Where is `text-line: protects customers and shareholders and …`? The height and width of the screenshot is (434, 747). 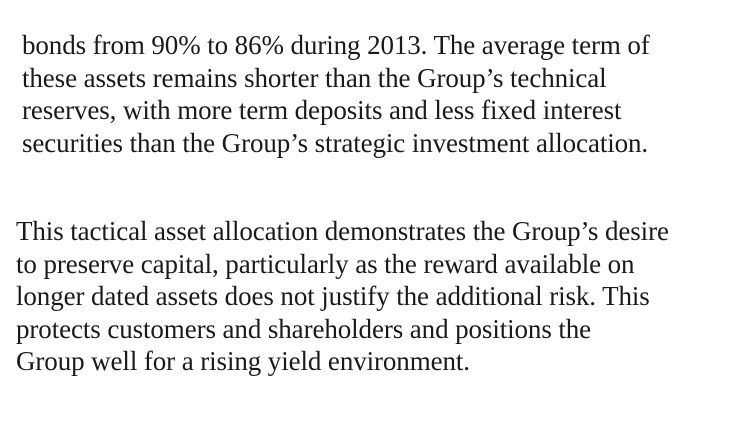
text-line: protects customers and shareholders and … is located at coordinates (304, 328).